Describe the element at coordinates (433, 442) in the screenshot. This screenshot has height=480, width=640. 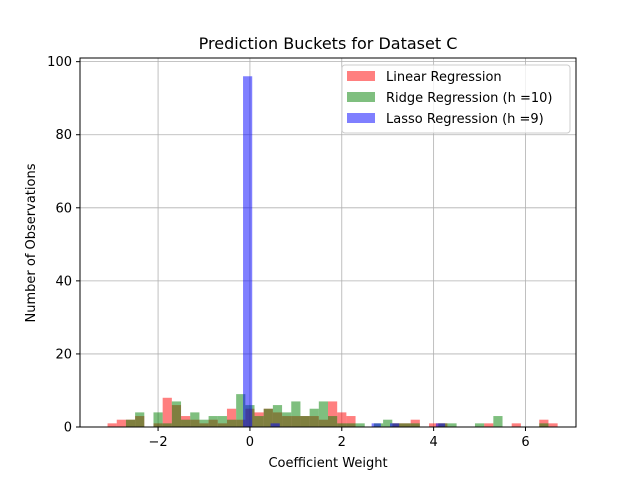
I see `x-tick-label: 4` at that location.